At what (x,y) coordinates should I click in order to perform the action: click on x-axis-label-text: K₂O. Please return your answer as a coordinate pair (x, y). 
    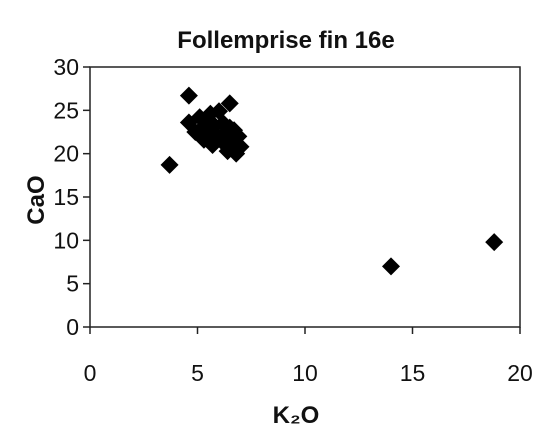
    Looking at the image, I should click on (296, 415).